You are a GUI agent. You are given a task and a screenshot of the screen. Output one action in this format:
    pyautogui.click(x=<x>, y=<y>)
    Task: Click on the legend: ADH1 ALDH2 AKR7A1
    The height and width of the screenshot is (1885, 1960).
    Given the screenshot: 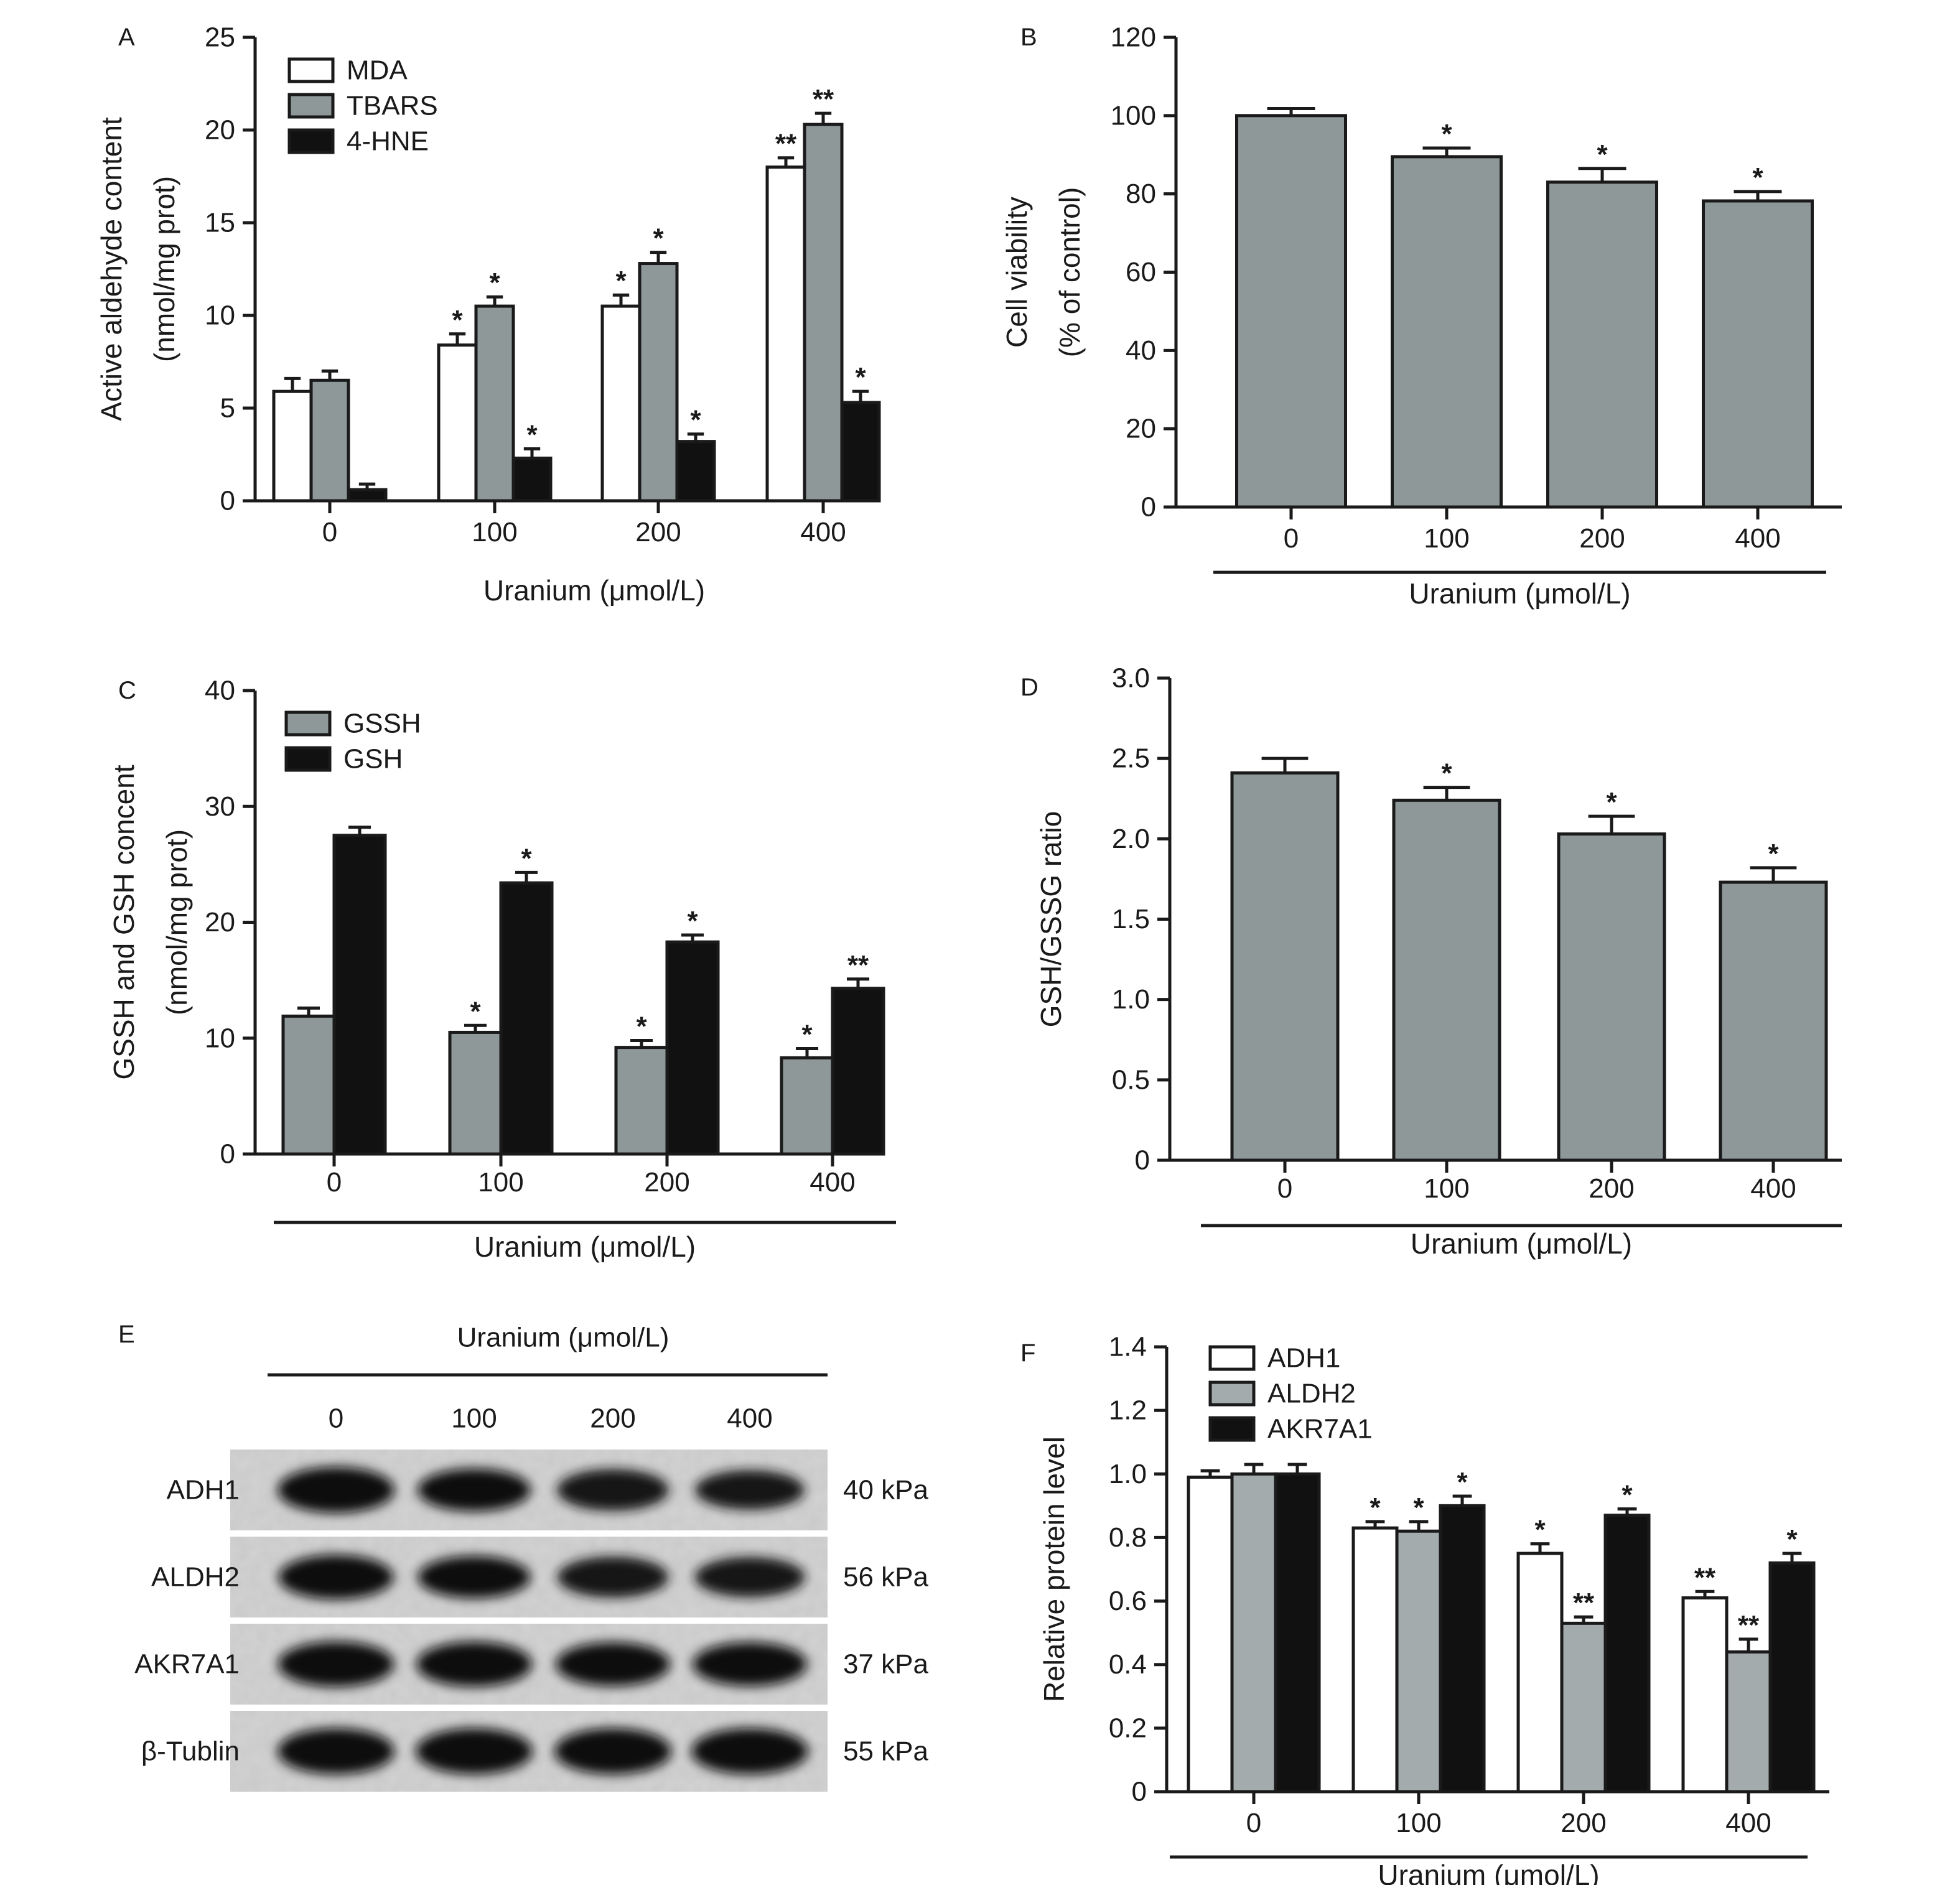 What is the action you would take?
    pyautogui.click(x=1291, y=1394)
    